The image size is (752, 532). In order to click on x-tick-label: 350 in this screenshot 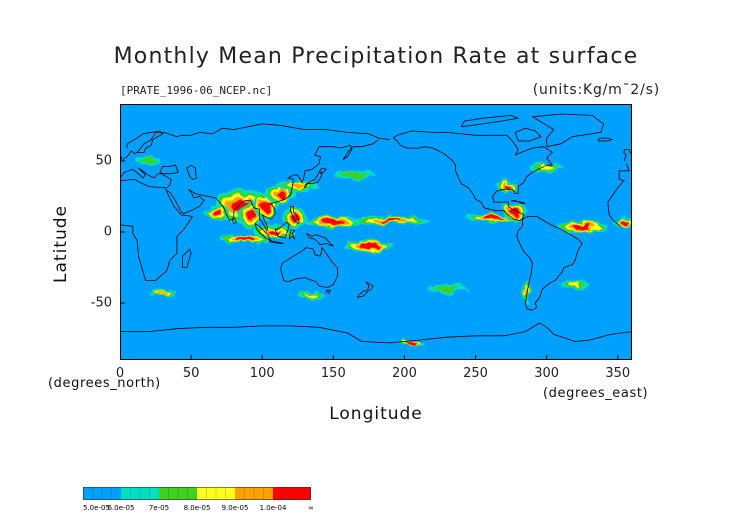, I will do `click(618, 373)`.